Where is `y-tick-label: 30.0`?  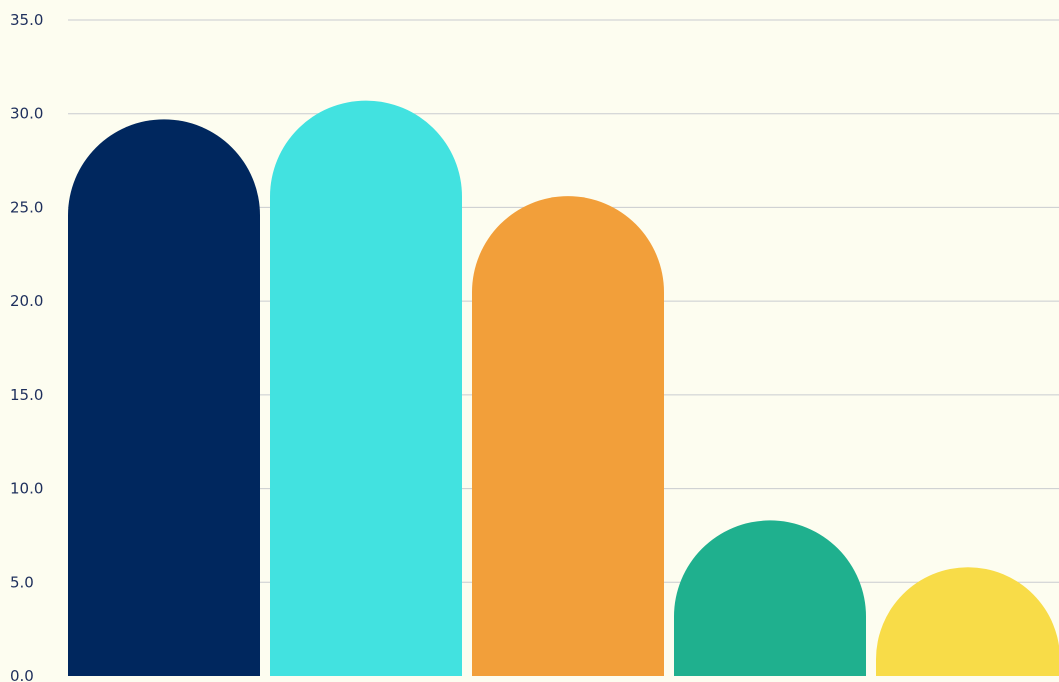
y-tick-label: 30.0 is located at coordinates (26, 114).